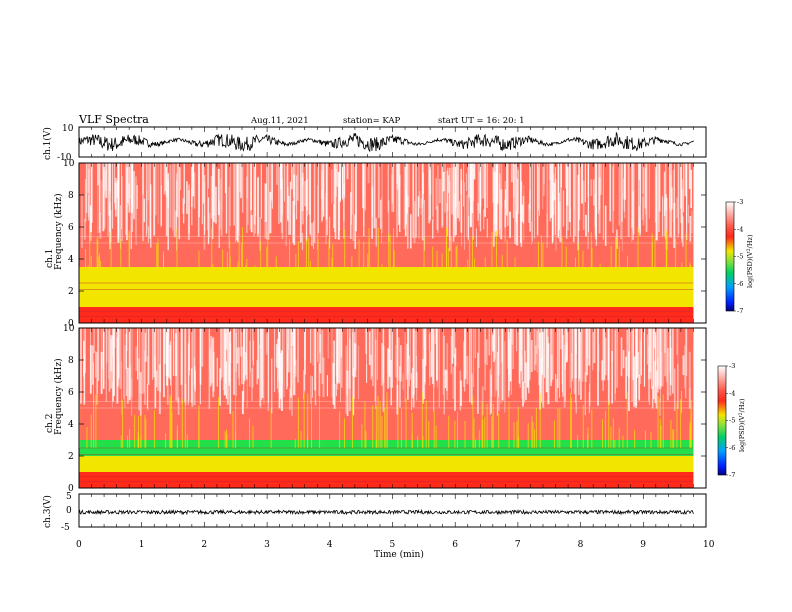  Describe the element at coordinates (374, 143) in the screenshot. I see `ch1-waveform-panel: 10 -10 ch.1(V)` at that location.